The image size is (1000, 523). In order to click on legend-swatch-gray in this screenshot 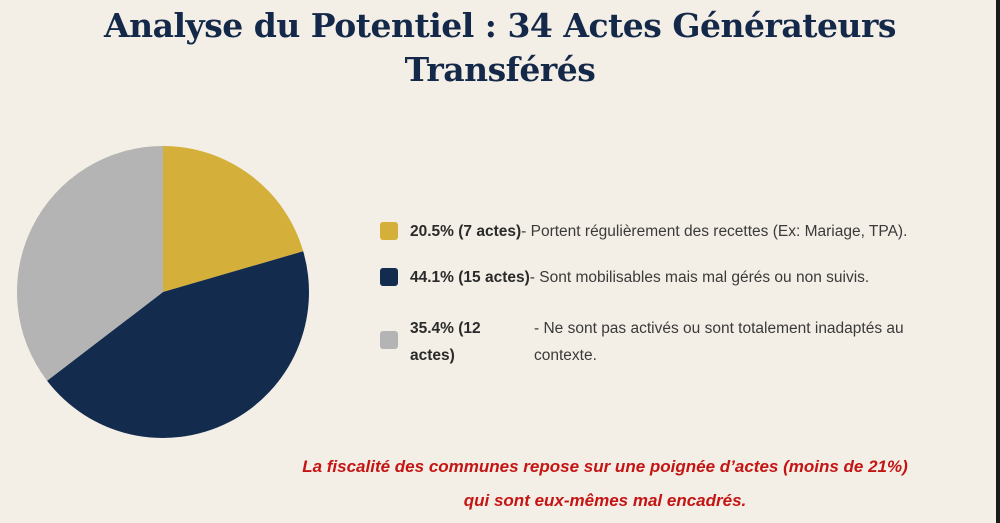, I will do `click(389, 340)`.